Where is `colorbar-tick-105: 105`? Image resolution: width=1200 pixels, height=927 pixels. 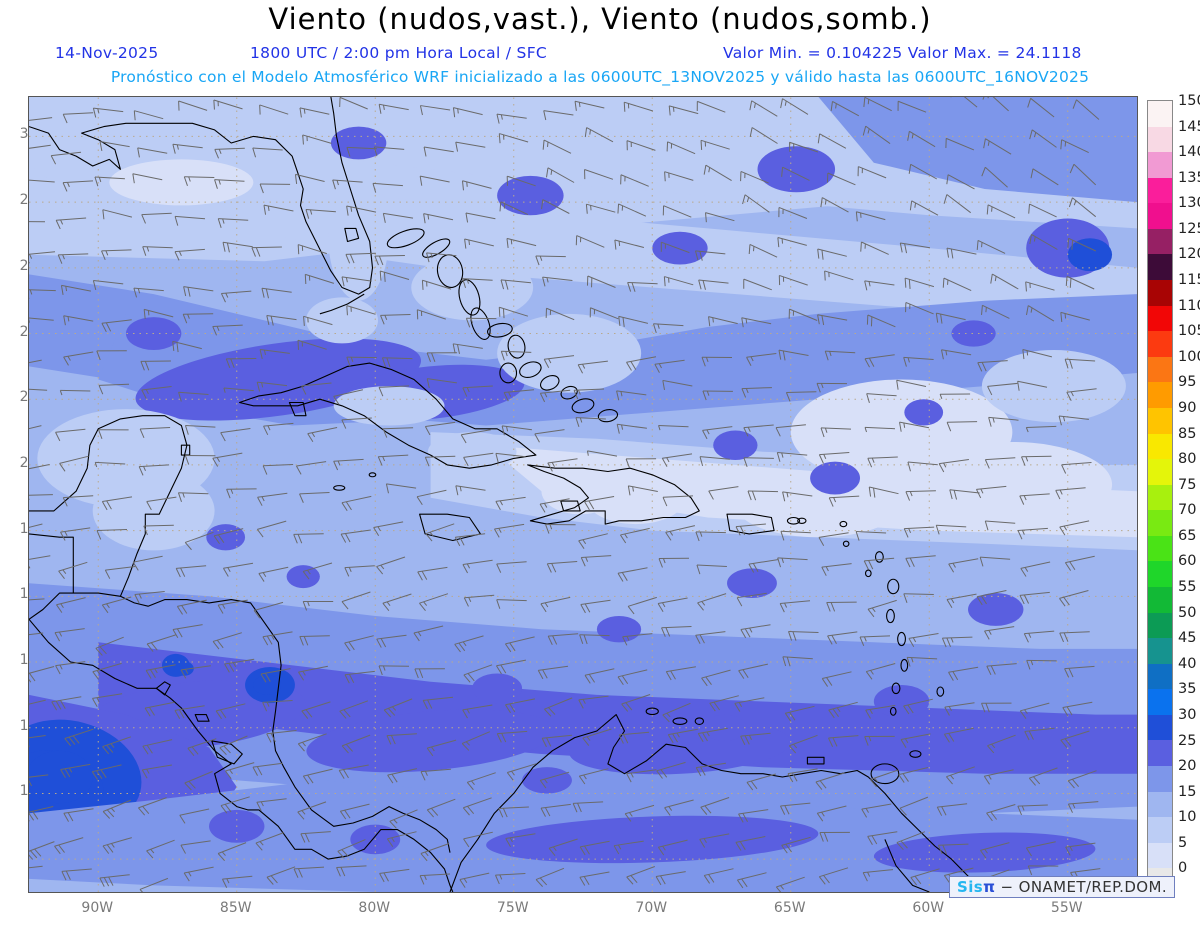 colorbar-tick-105: 105 is located at coordinates (1189, 331).